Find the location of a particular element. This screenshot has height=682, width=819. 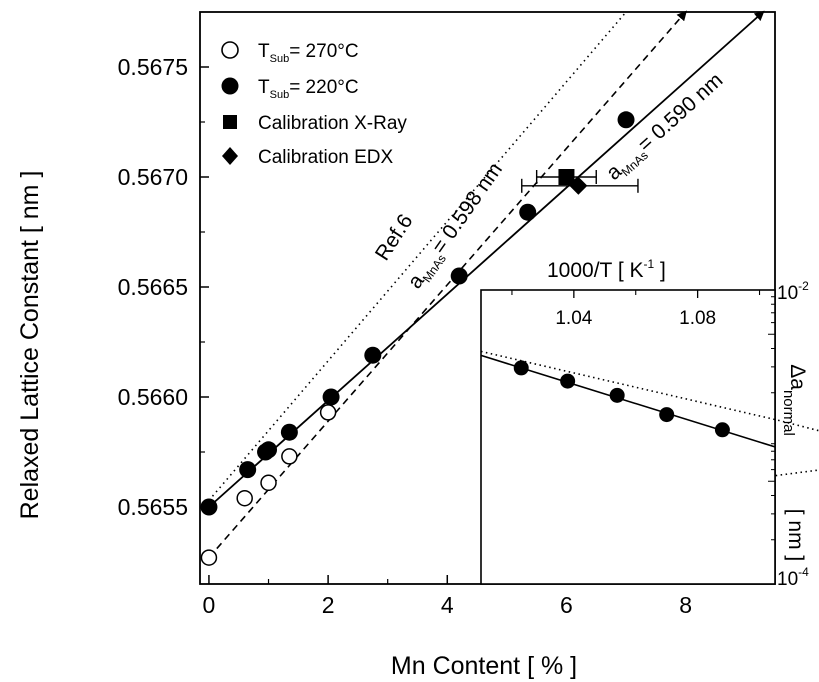

legend-label-rest: = 270°C is located at coordinates (323, 51).